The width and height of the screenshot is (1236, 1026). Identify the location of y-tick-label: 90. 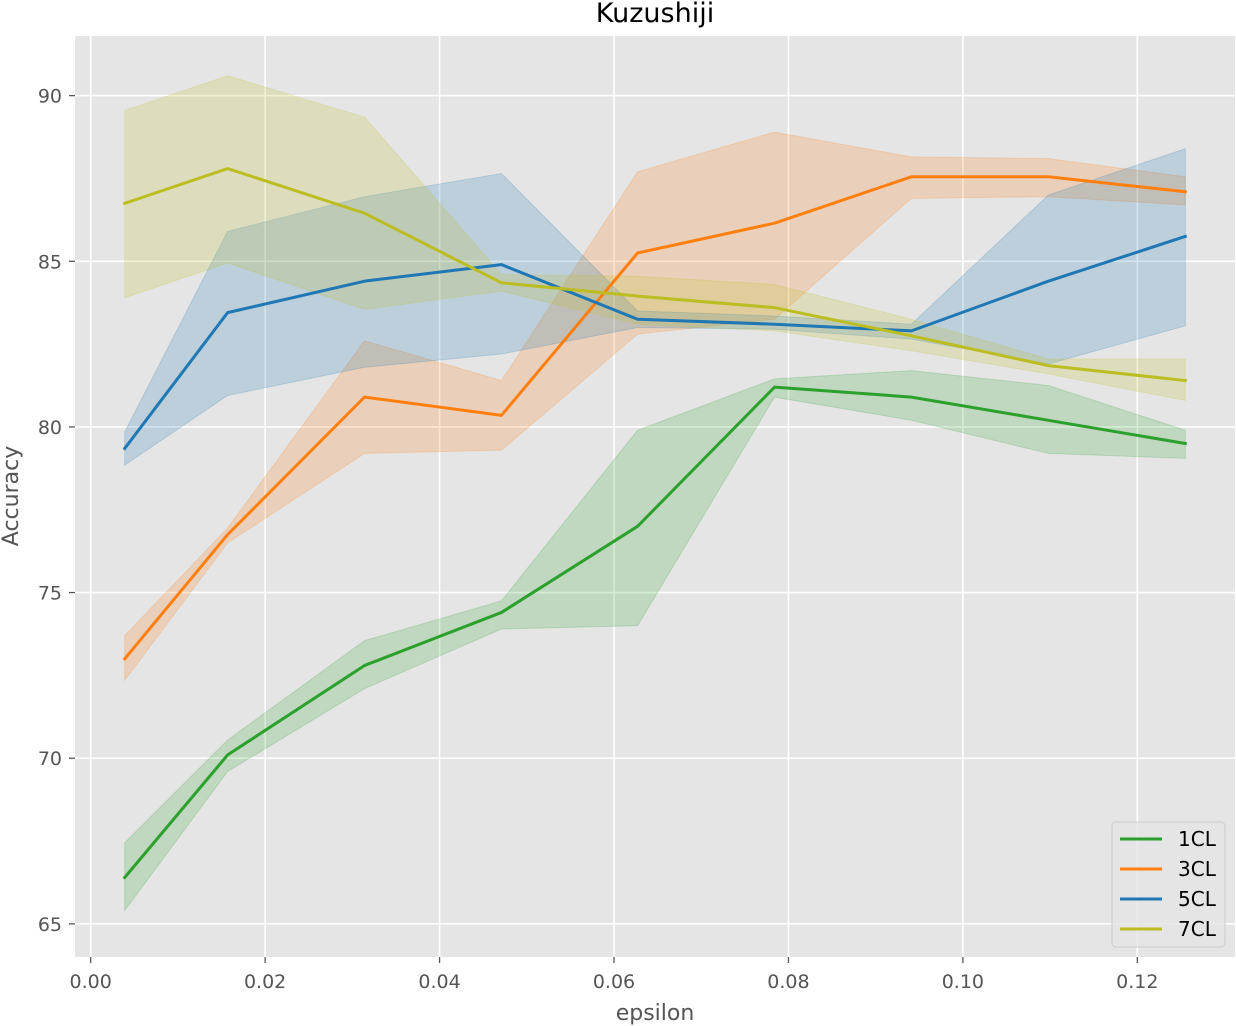
(50, 97).